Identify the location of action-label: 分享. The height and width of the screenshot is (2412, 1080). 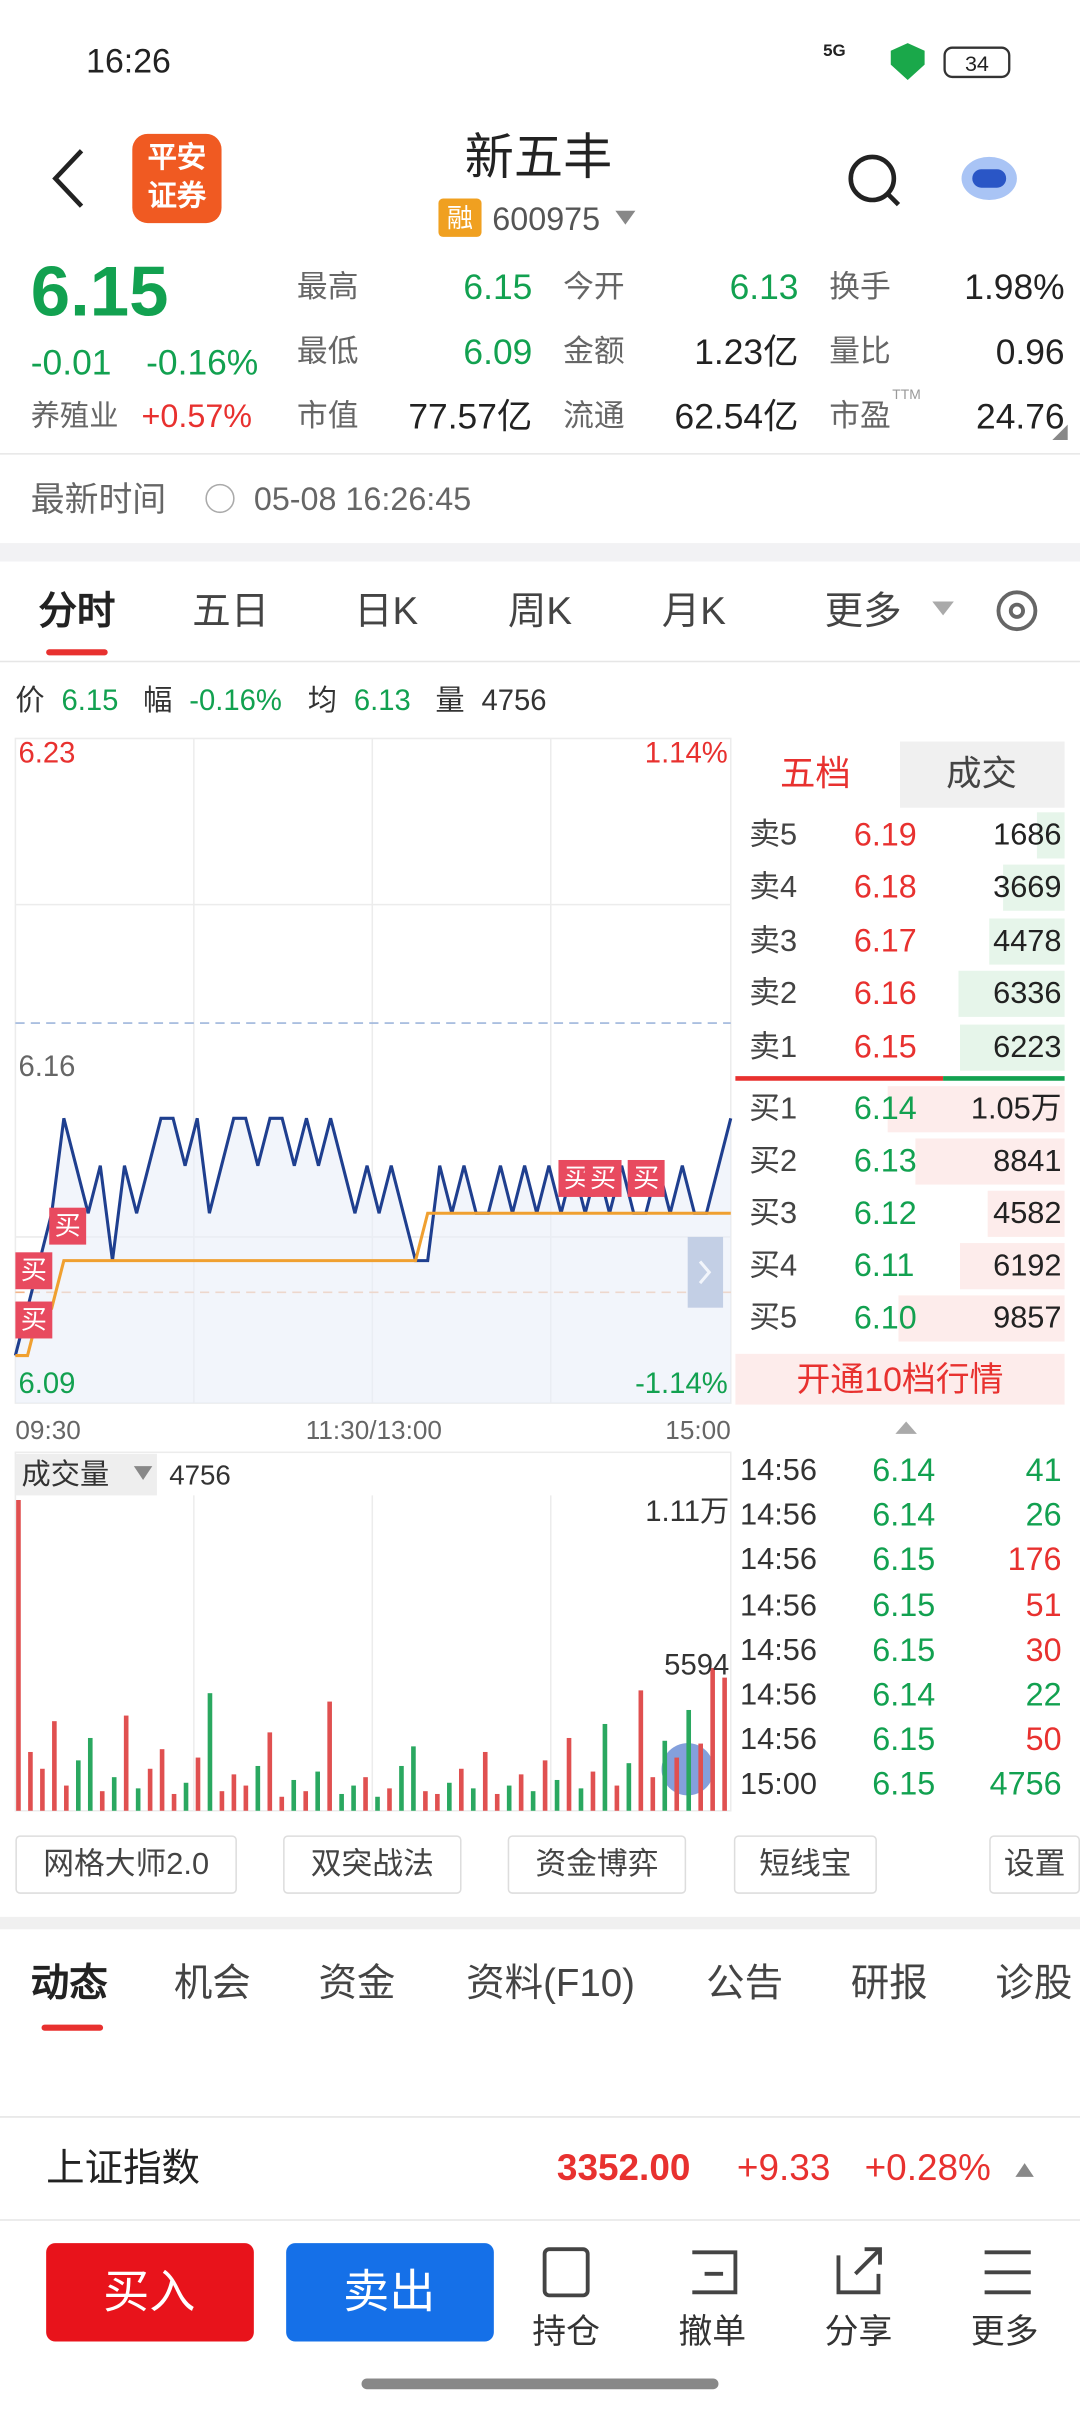
(858, 2331).